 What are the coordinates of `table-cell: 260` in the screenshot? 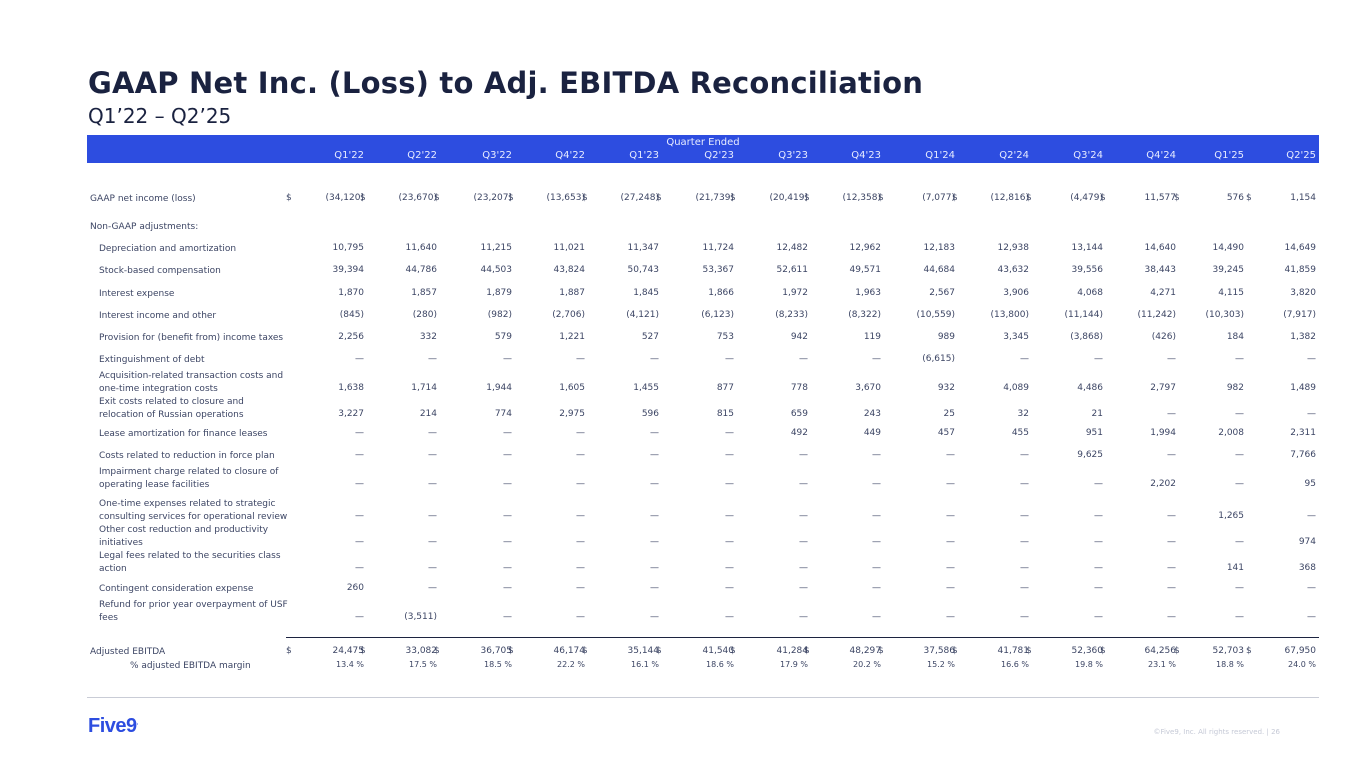 It's located at (355, 588).